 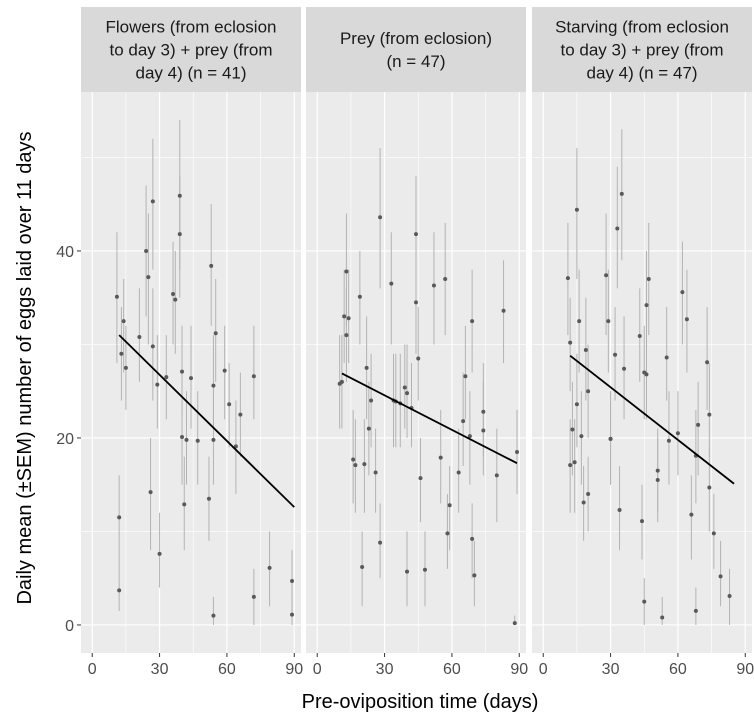 What do you see at coordinates (641, 73) in the screenshot?
I see `strip-label-line: day 4) (n = 47)` at bounding box center [641, 73].